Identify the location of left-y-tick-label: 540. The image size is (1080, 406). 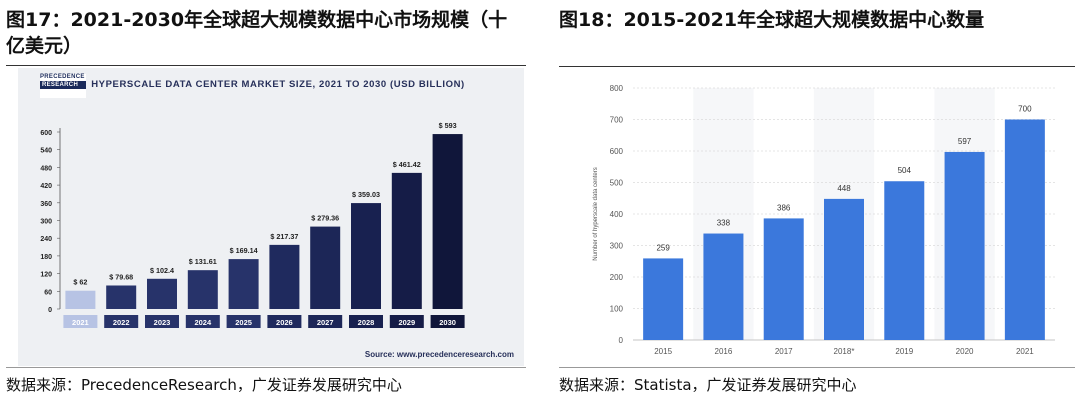
(46, 151).